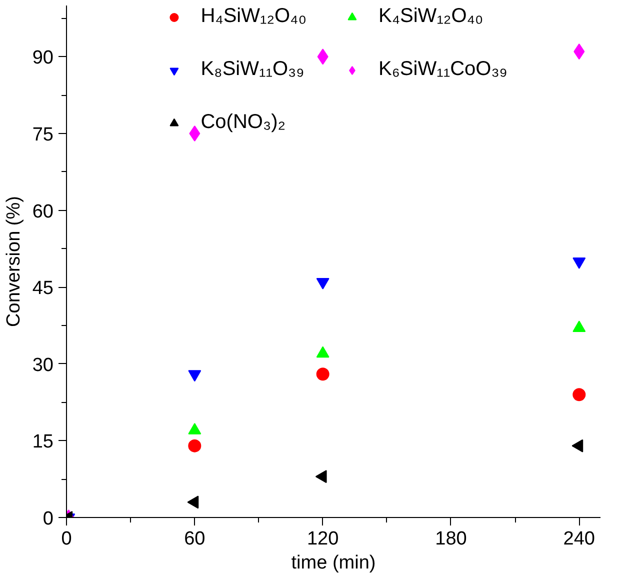 This screenshot has width=629, height=580. Describe the element at coordinates (579, 539) in the screenshot. I see `x-tick-label: 240` at that location.